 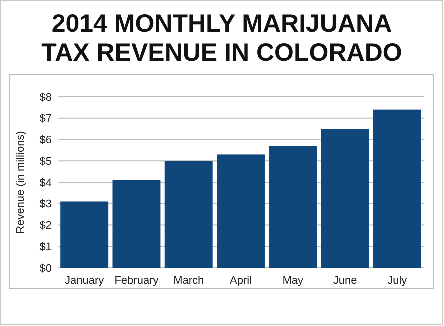 What do you see at coordinates (46, 268) in the screenshot?
I see `y-tick-label: $0` at bounding box center [46, 268].